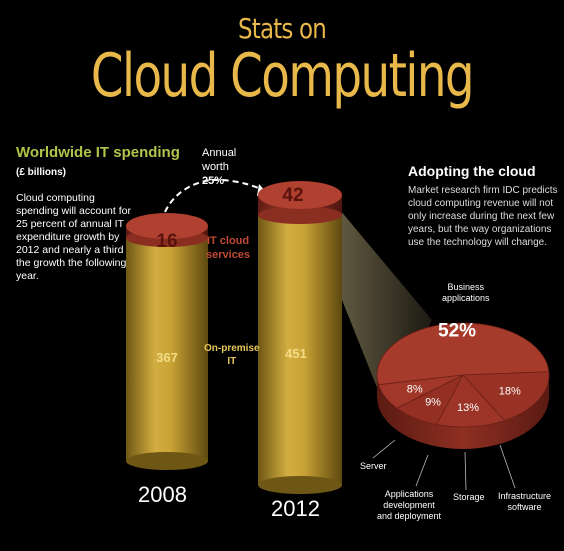 This screenshot has height=551, width=564. Describe the element at coordinates (232, 355) in the screenshot. I see `onprem-label: On-premise IT` at that location.